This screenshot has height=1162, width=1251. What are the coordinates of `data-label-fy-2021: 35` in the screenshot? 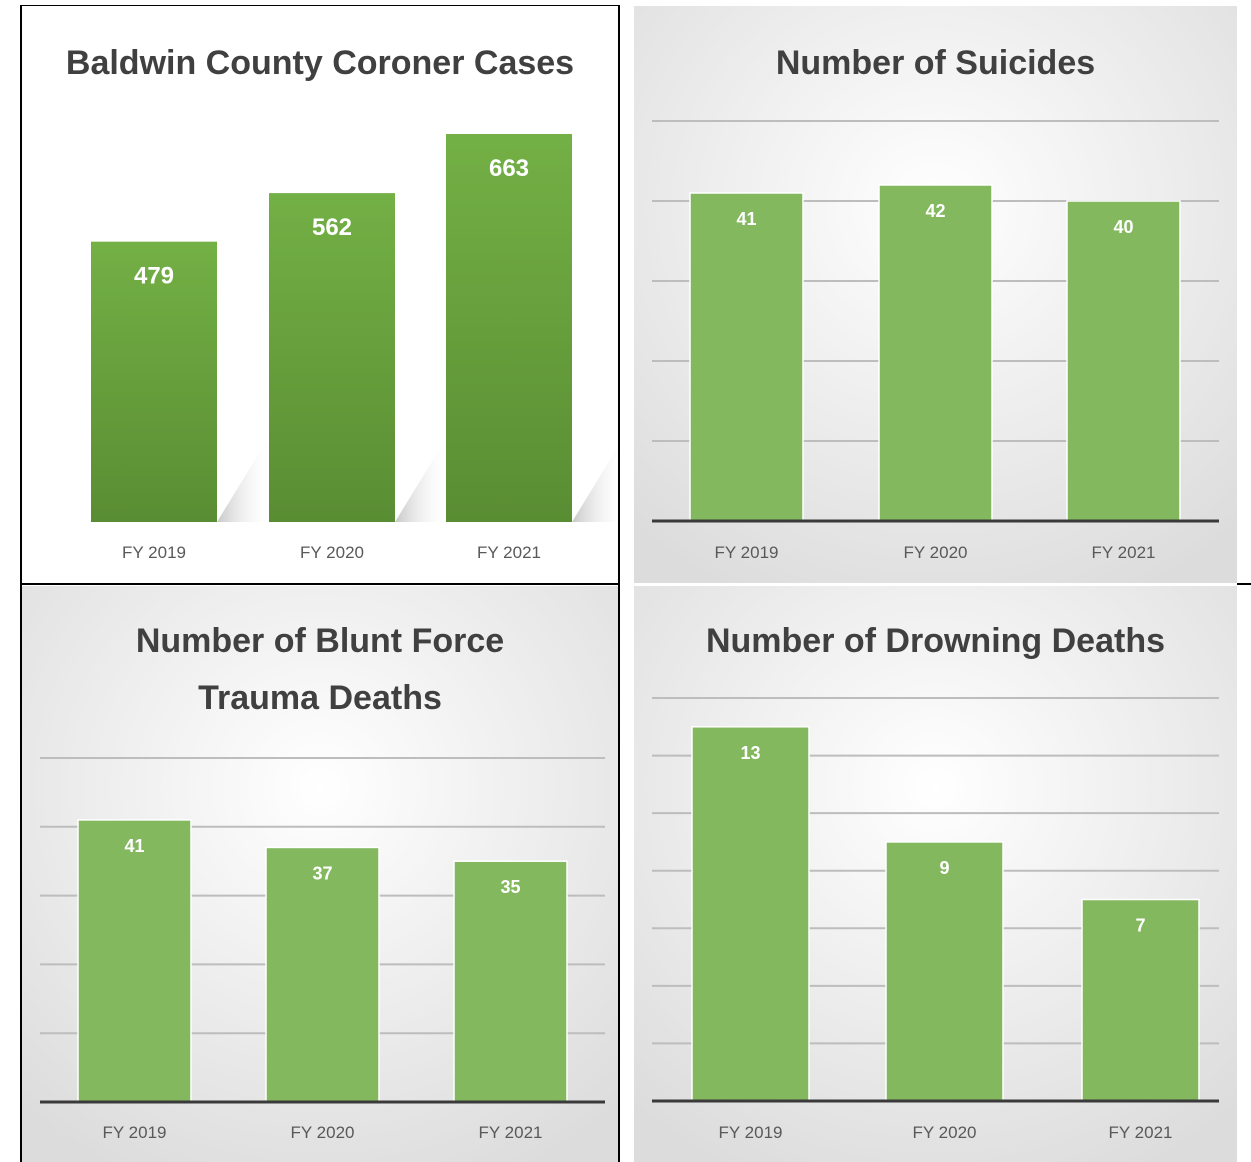 It's located at (510, 887).